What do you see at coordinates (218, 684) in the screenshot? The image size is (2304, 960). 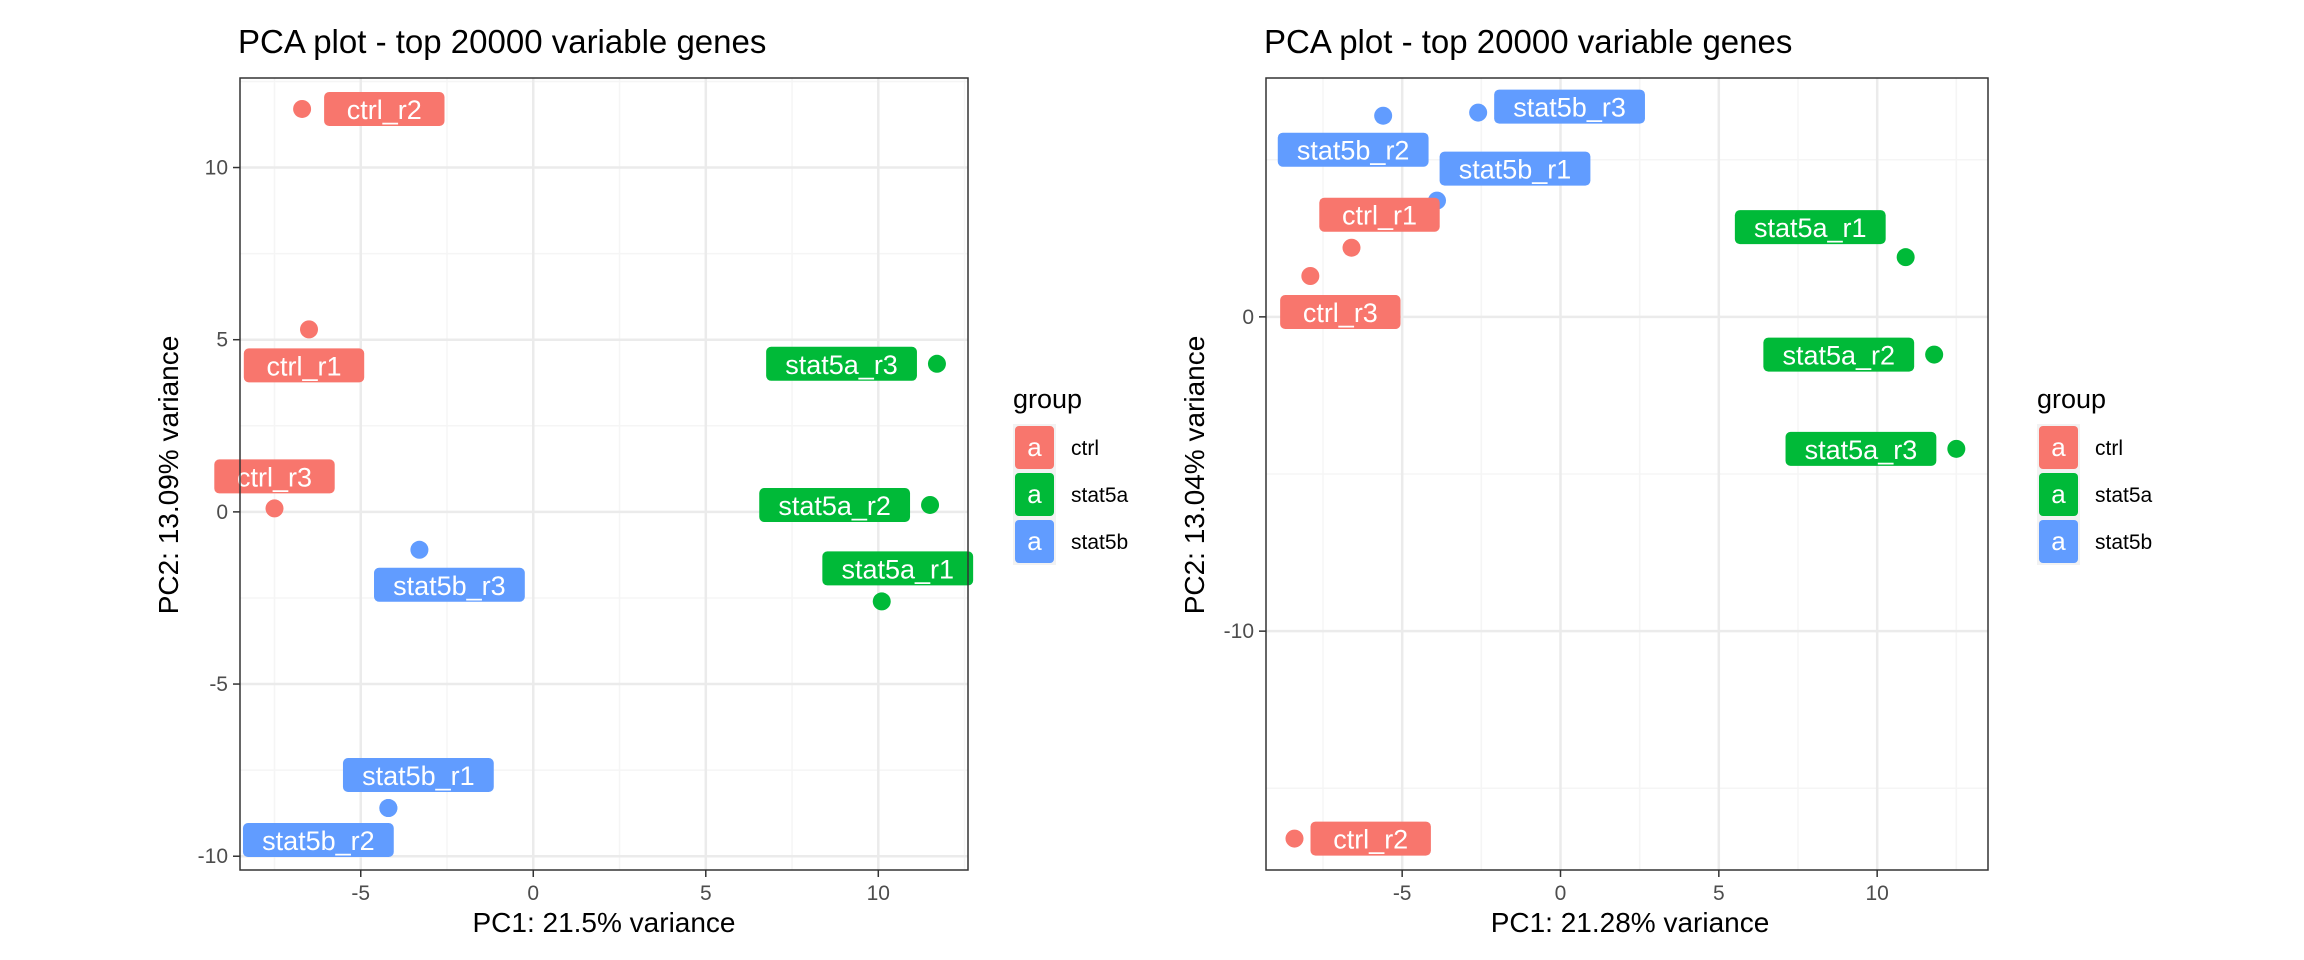 I see `y-tick-label: -5` at bounding box center [218, 684].